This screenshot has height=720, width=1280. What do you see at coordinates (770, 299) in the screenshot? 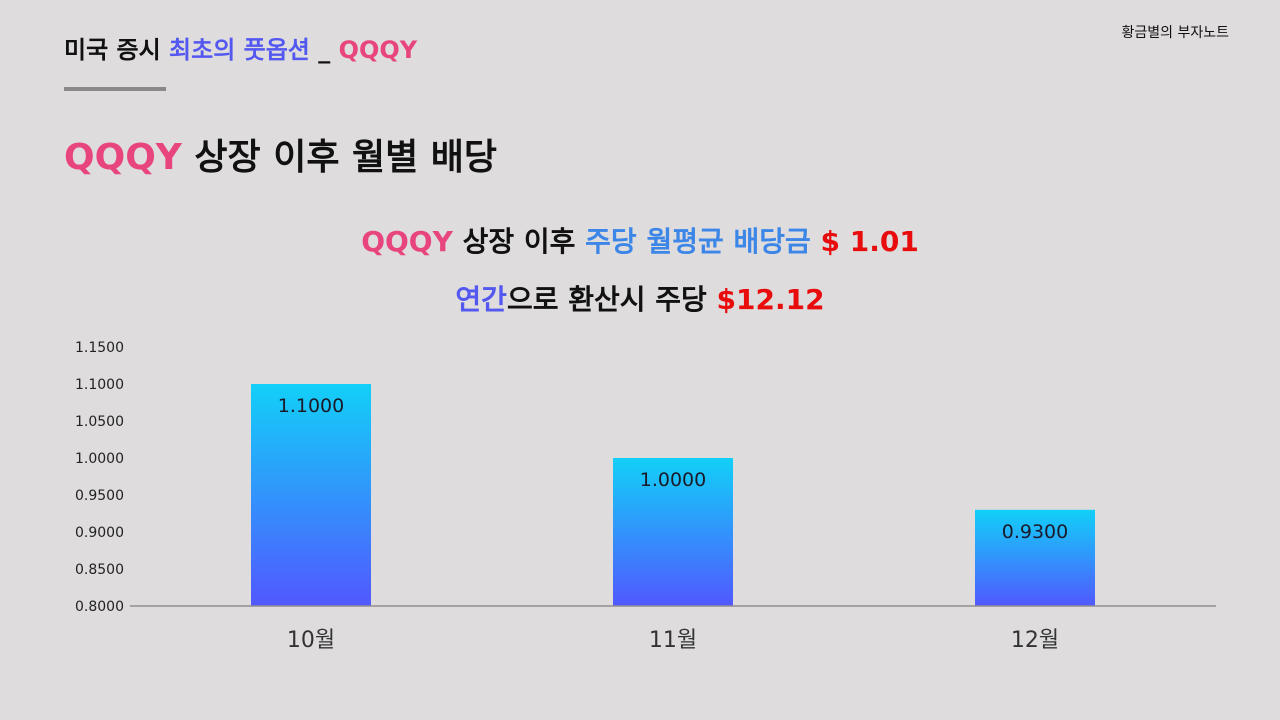
I see `summary-value-2: $12.12` at bounding box center [770, 299].